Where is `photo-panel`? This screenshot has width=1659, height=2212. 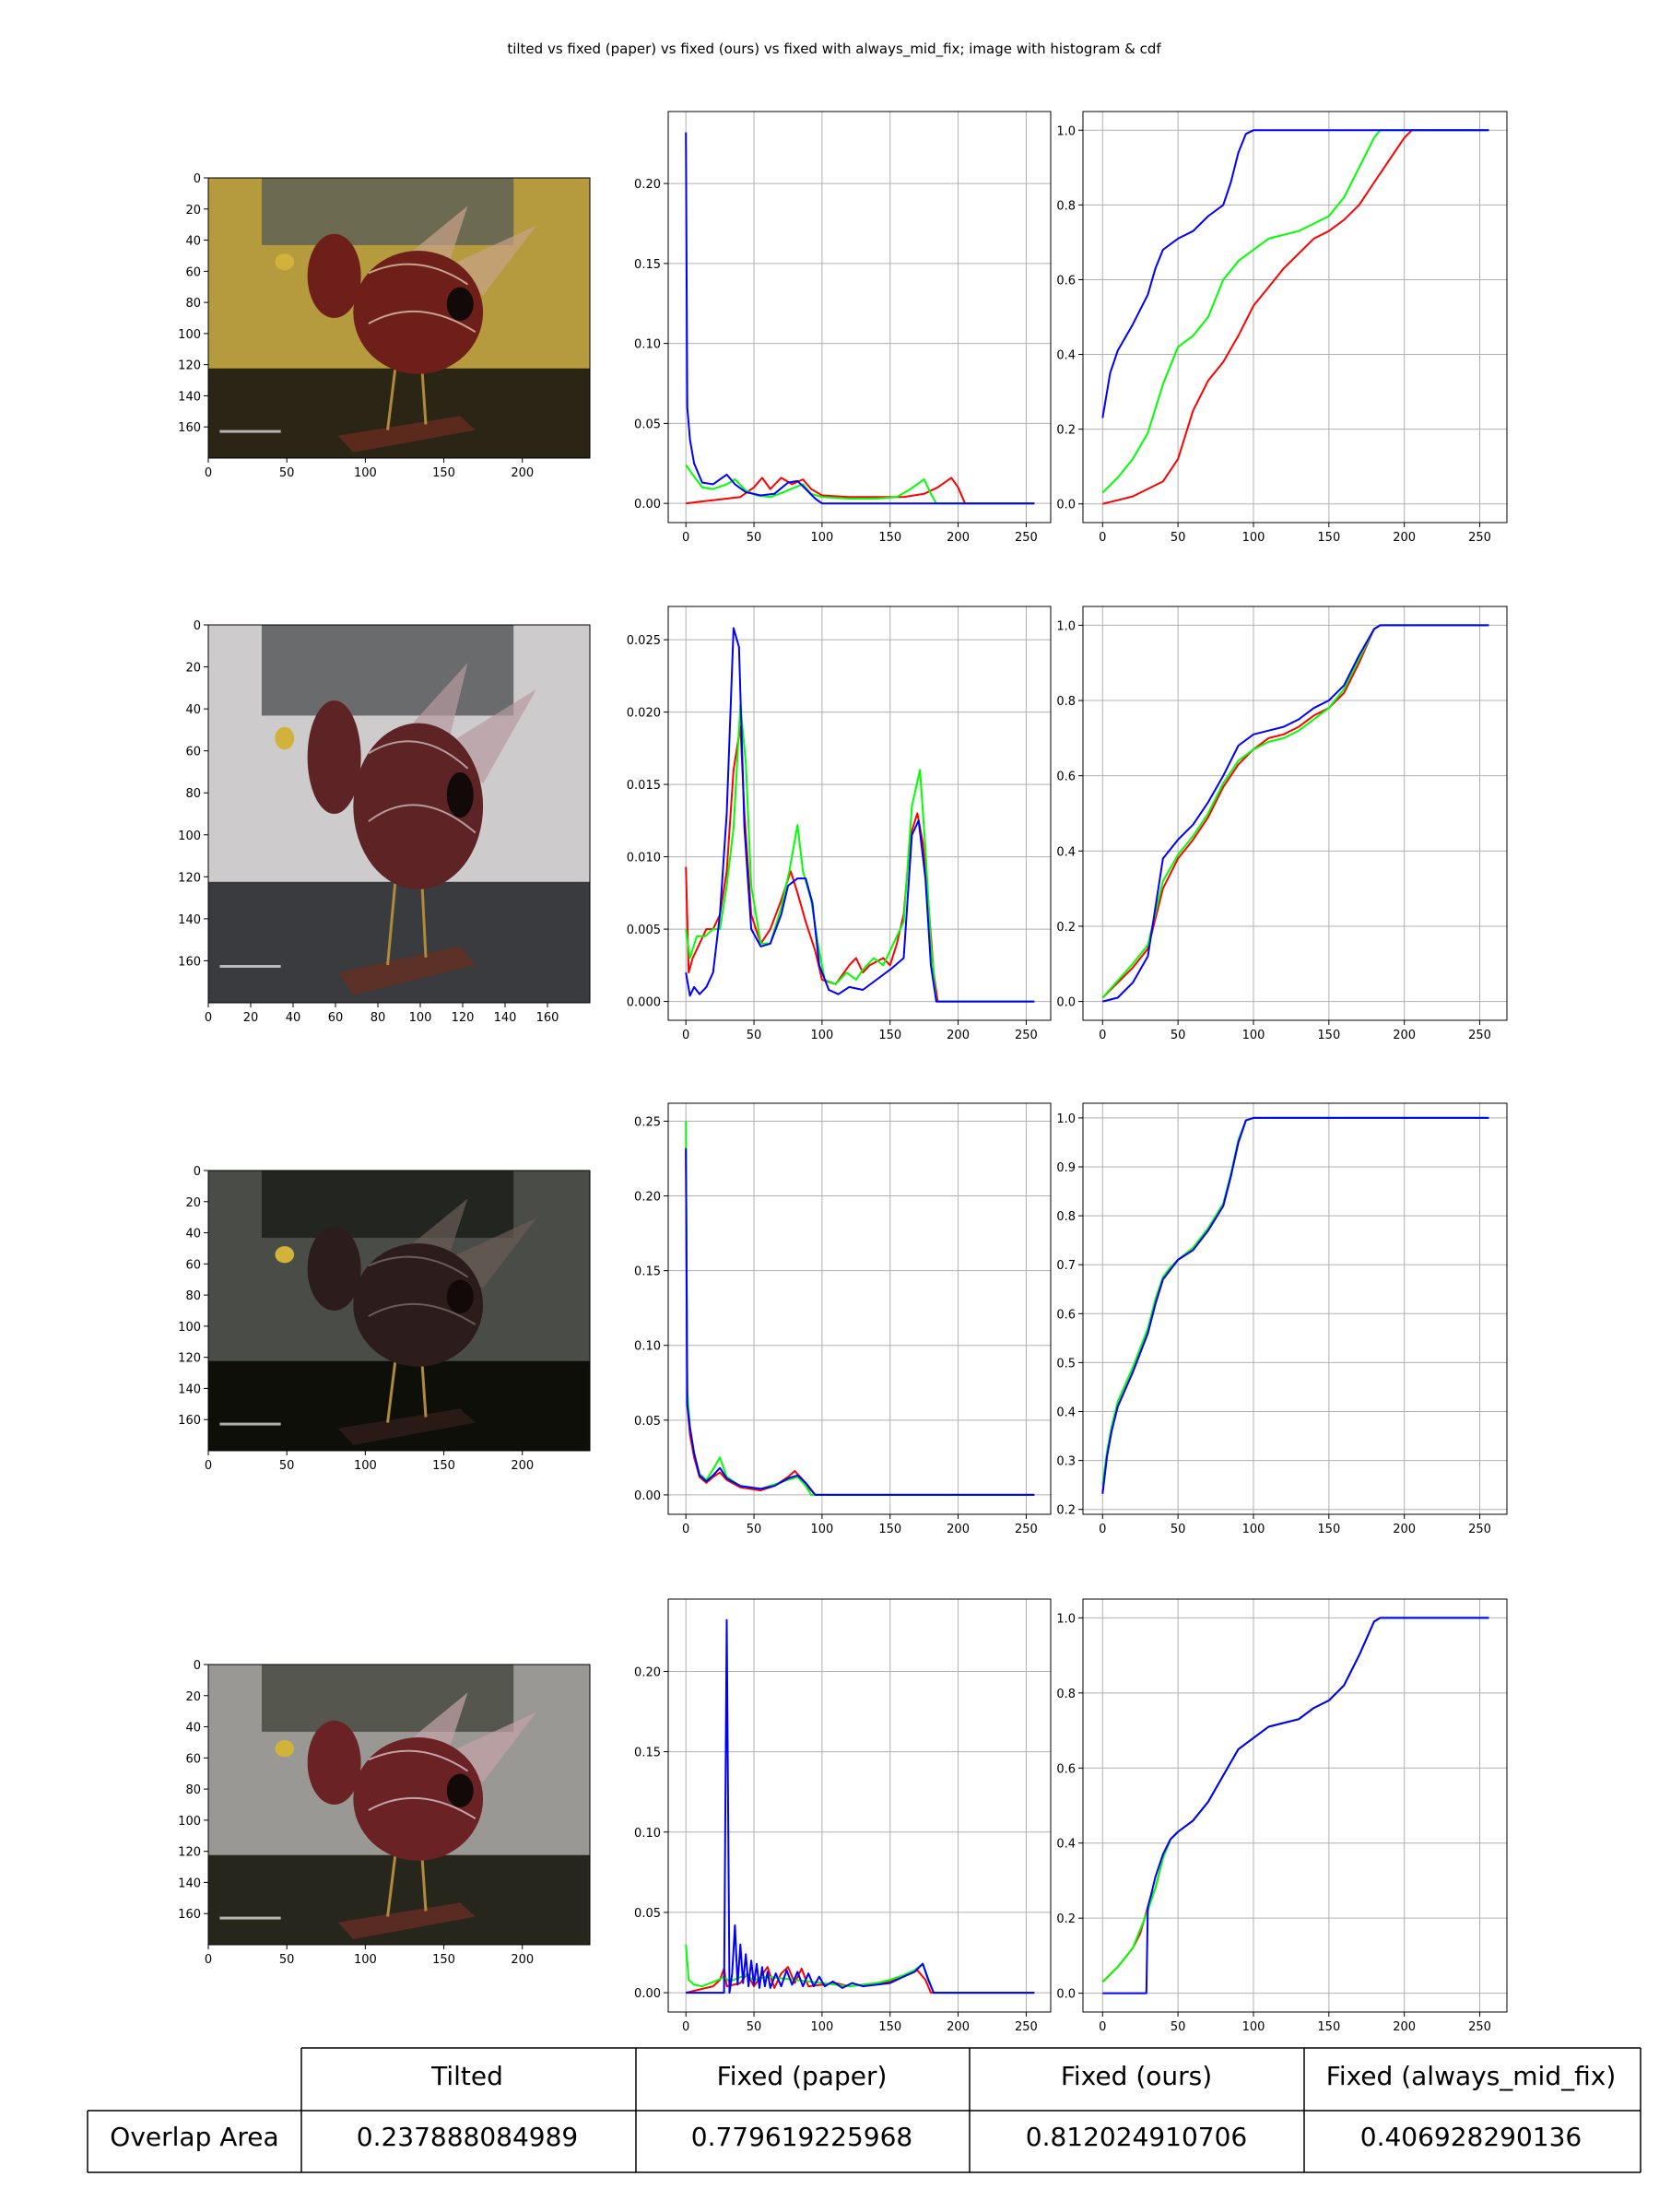 photo-panel is located at coordinates (387, 1204).